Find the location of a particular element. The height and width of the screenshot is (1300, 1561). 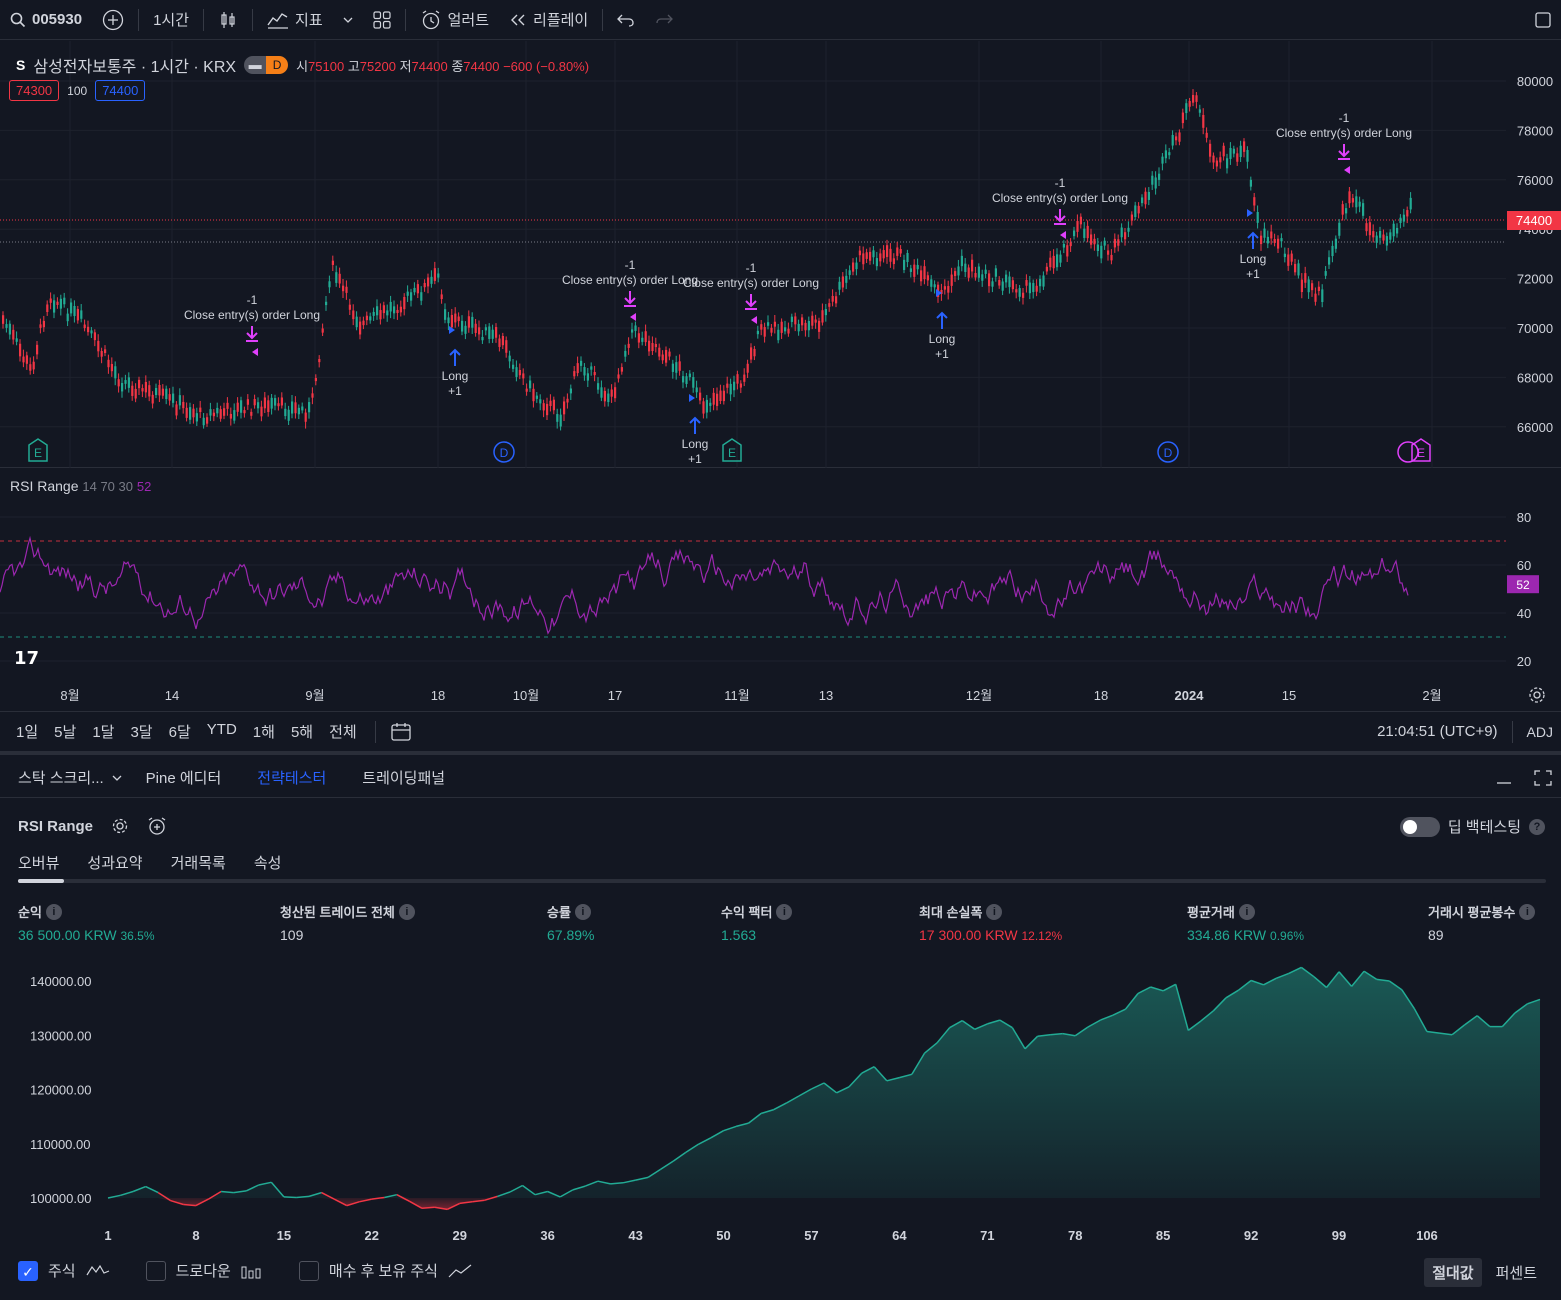

alert-button: 얼러트 is located at coordinates (454, 20).